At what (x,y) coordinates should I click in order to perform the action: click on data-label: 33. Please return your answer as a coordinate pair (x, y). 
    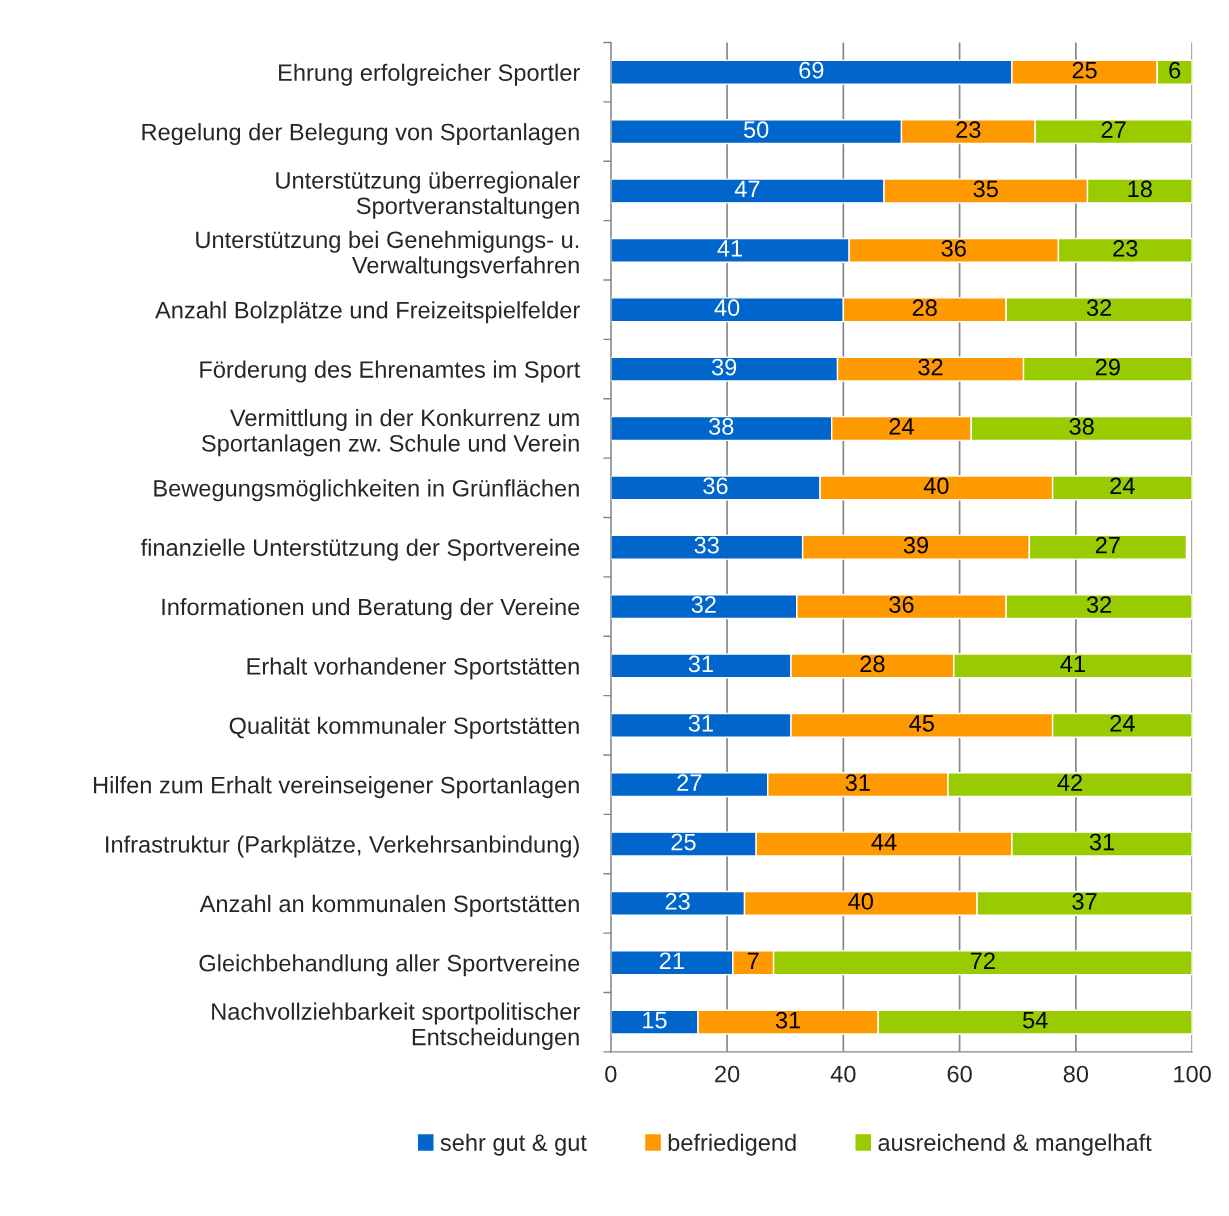
    Looking at the image, I should click on (706, 545).